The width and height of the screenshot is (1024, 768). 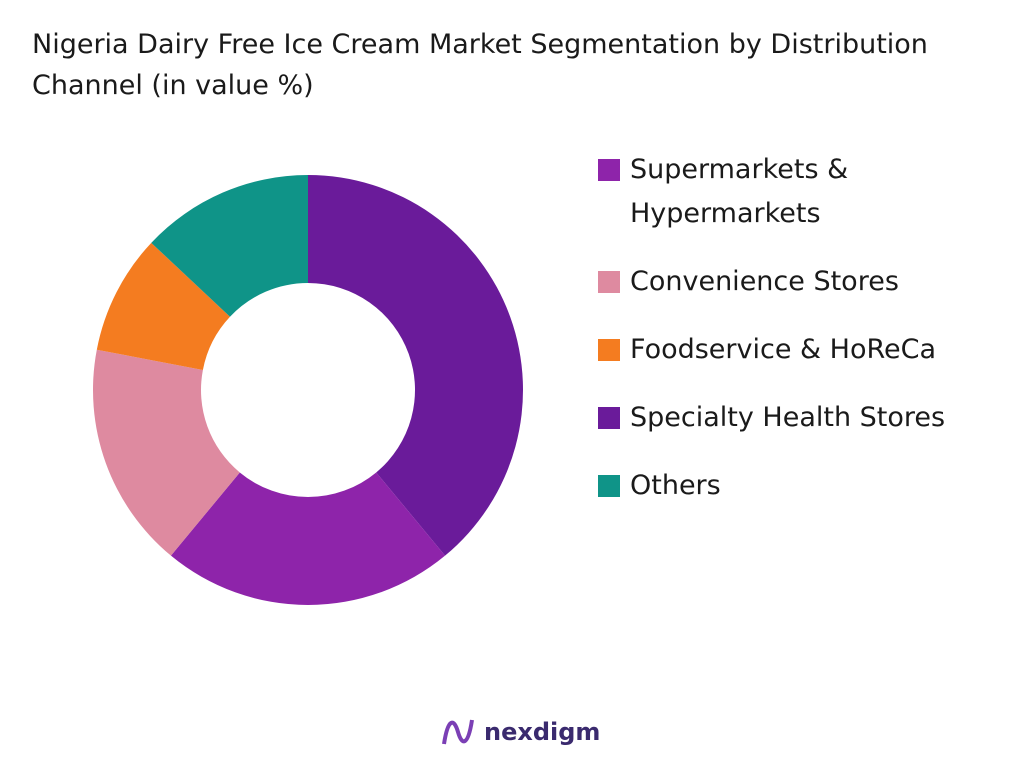 I want to click on legend-item: Specialty Health Stores, so click(x=808, y=418).